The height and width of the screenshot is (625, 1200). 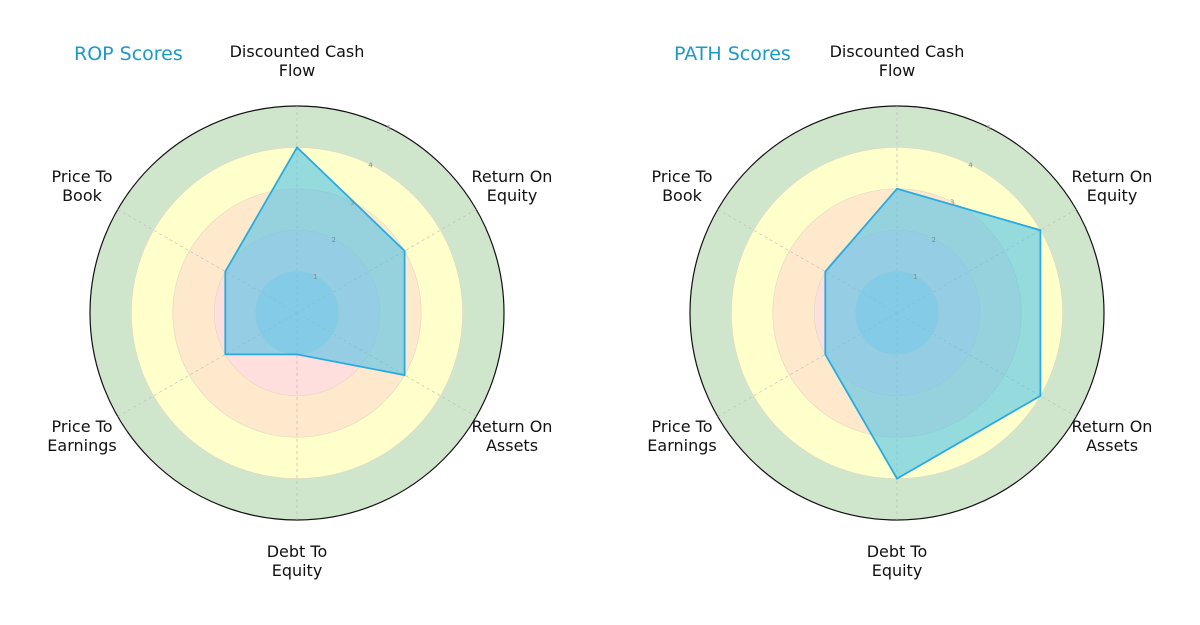 I want to click on chart-title: ROP Scores, so click(x=128, y=54).